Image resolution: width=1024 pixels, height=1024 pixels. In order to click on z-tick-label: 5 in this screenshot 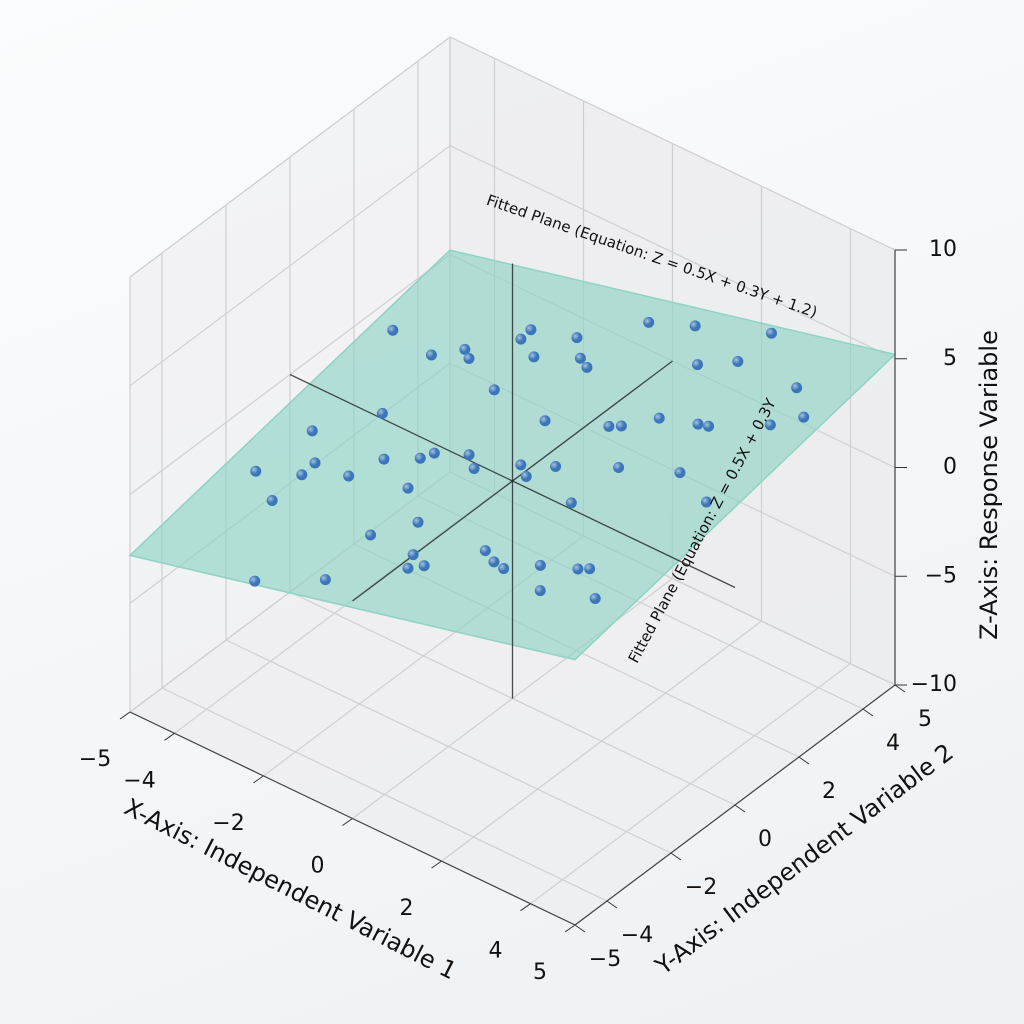, I will do `click(950, 358)`.